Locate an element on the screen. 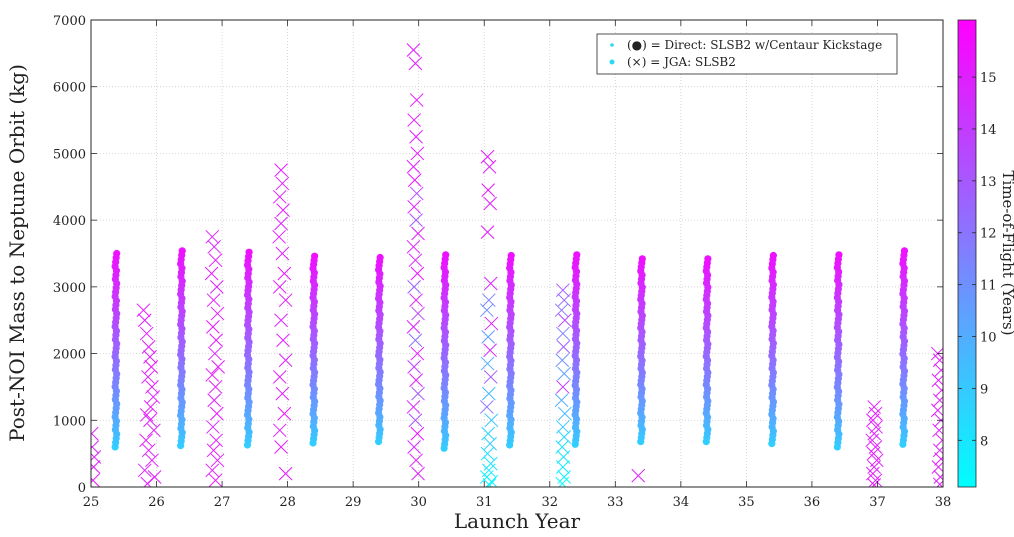  colorbar-tick-label: 13 is located at coordinates (988, 182).